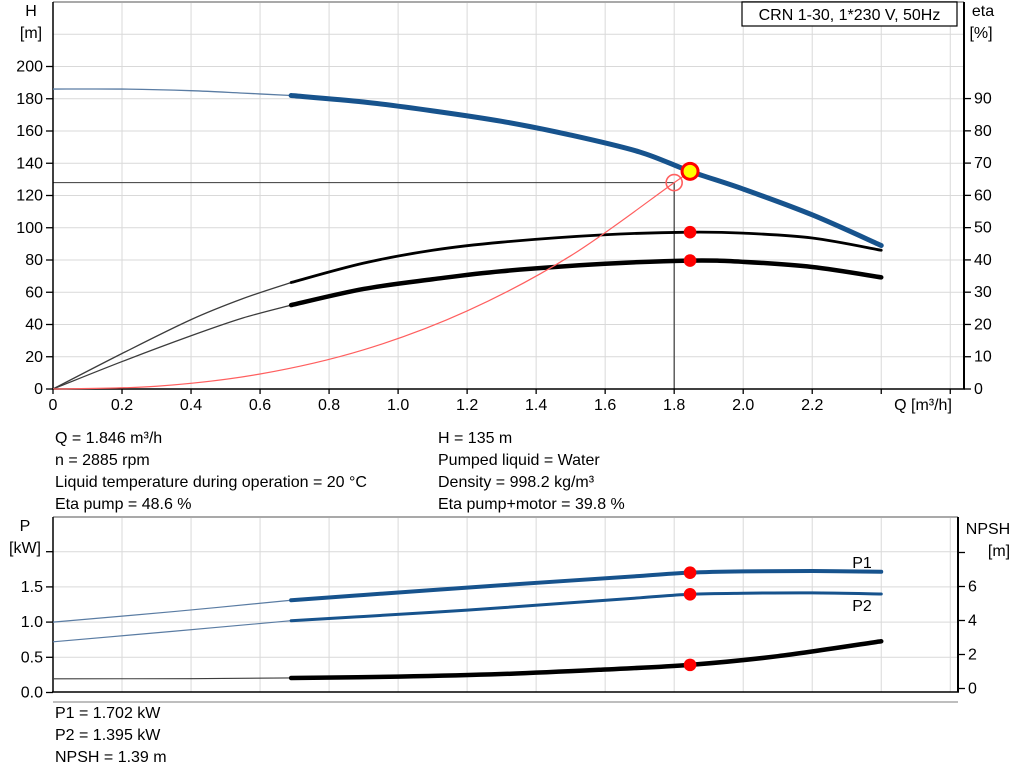 The image size is (1024, 781). What do you see at coordinates (983, 324) in the screenshot?
I see `right-tick-label: 20` at bounding box center [983, 324].